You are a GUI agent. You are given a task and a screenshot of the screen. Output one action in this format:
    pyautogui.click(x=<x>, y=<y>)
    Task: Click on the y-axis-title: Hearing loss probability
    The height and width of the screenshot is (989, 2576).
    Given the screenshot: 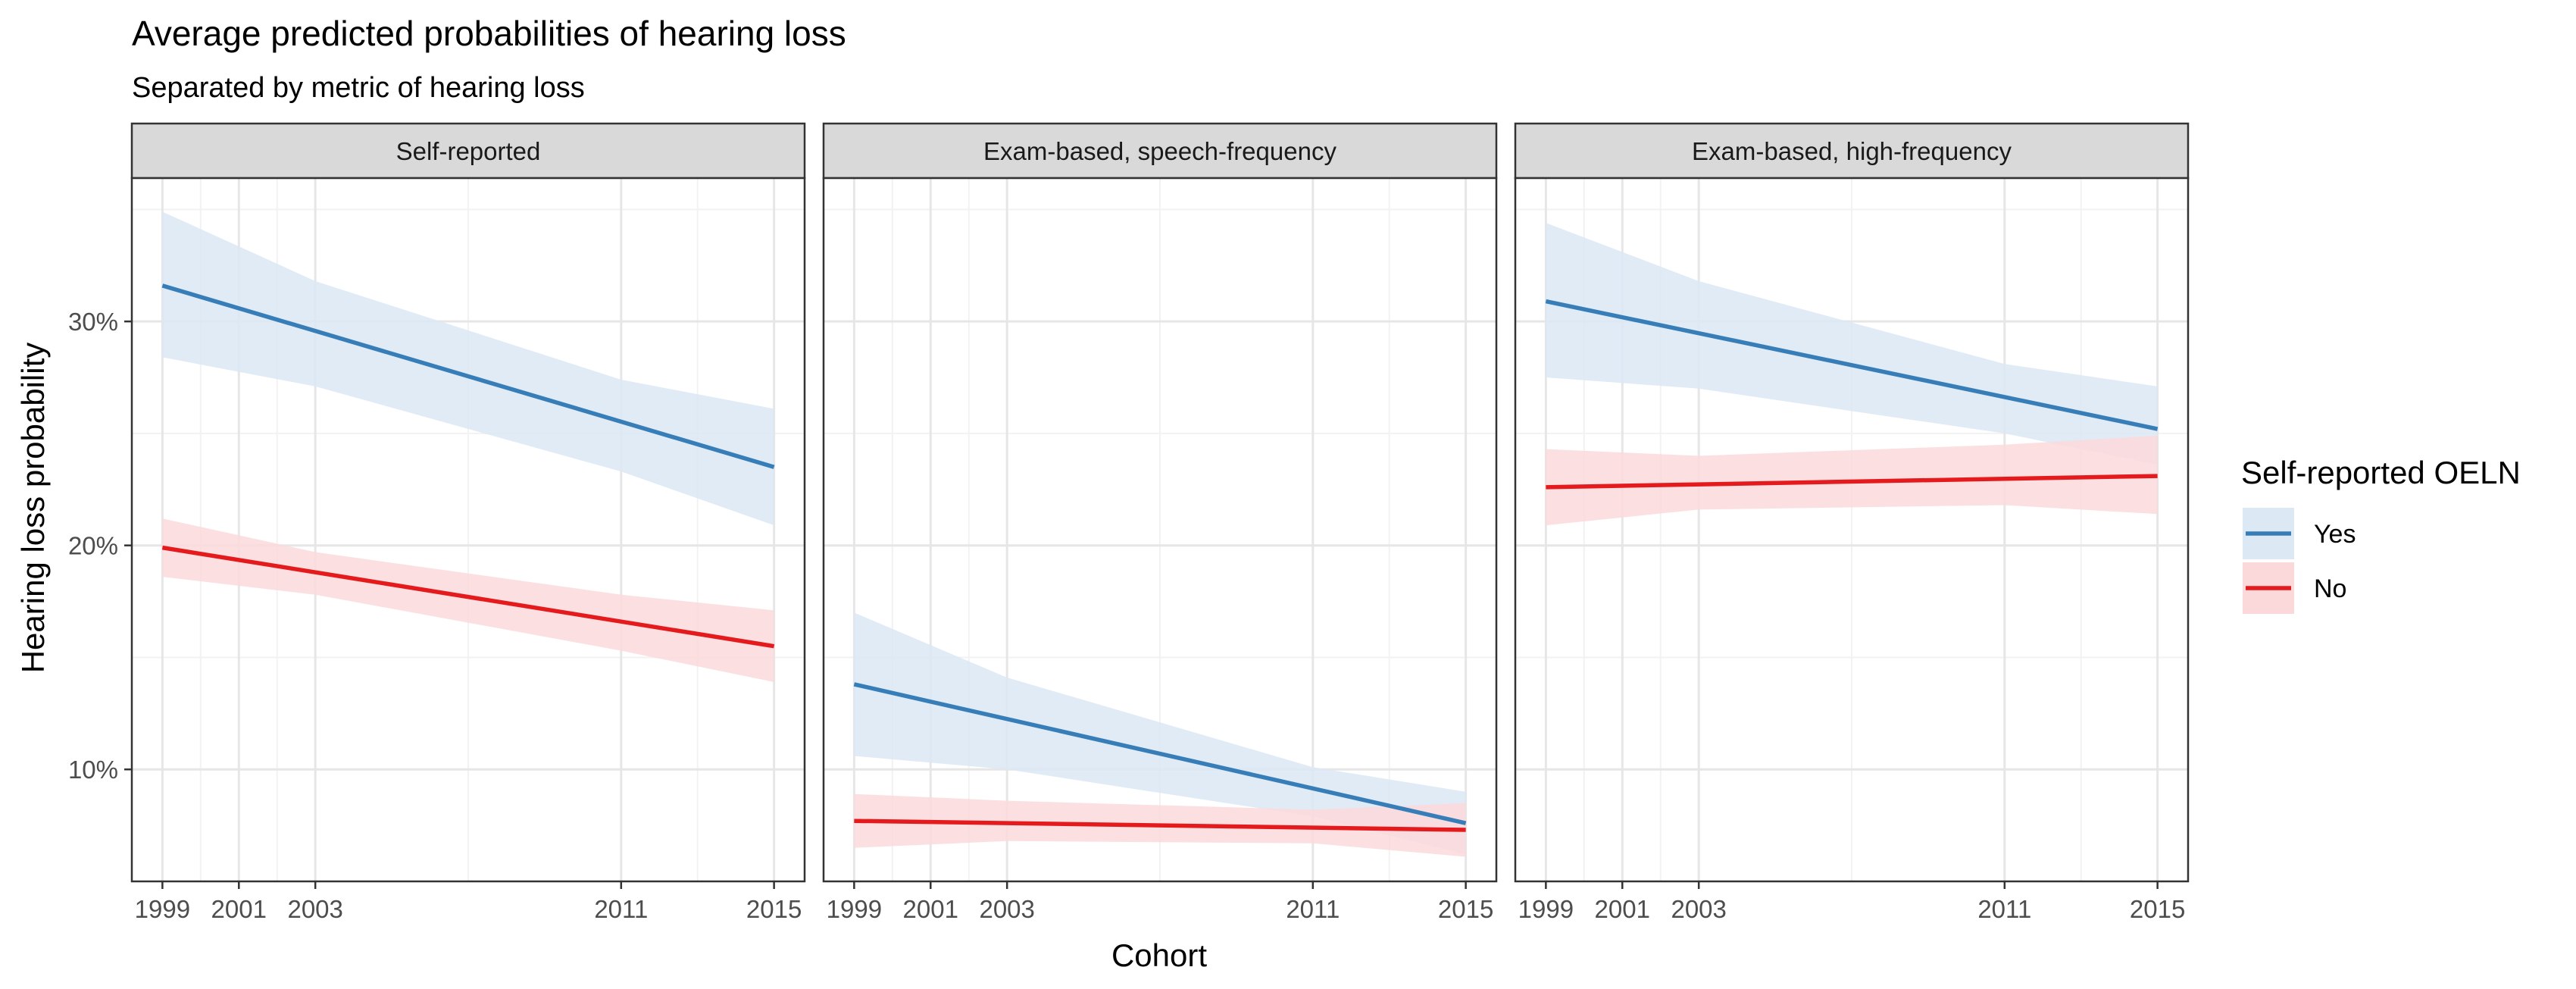 What is the action you would take?
    pyautogui.click(x=33, y=508)
    